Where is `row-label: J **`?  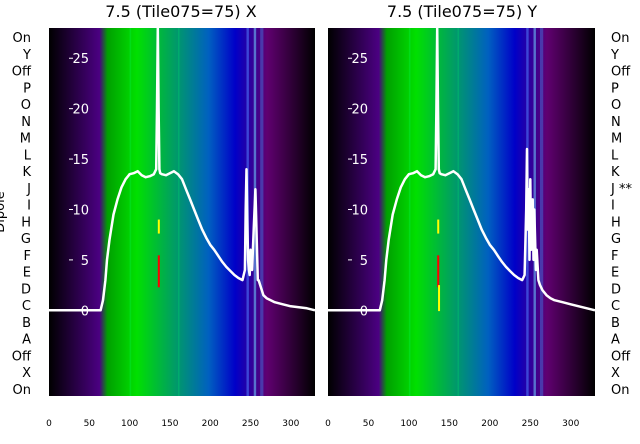 row-label: J ** is located at coordinates (621, 189).